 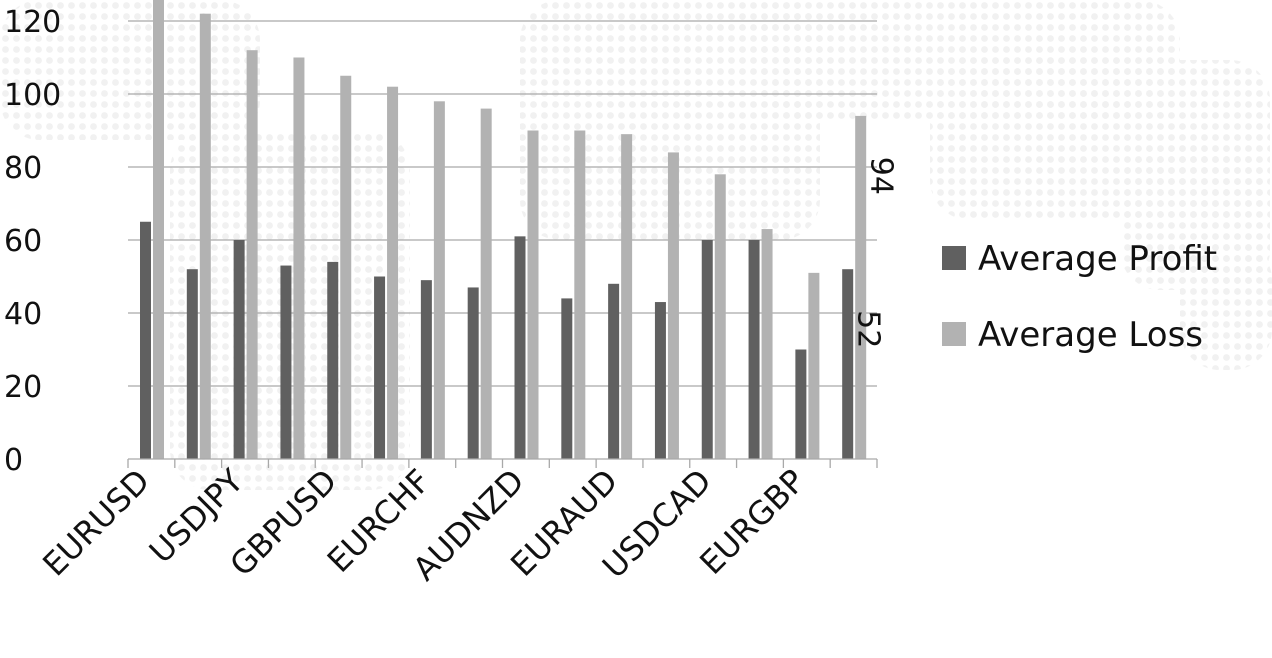 What do you see at coordinates (1090, 335) in the screenshot?
I see `legend-label: Average Loss` at bounding box center [1090, 335].